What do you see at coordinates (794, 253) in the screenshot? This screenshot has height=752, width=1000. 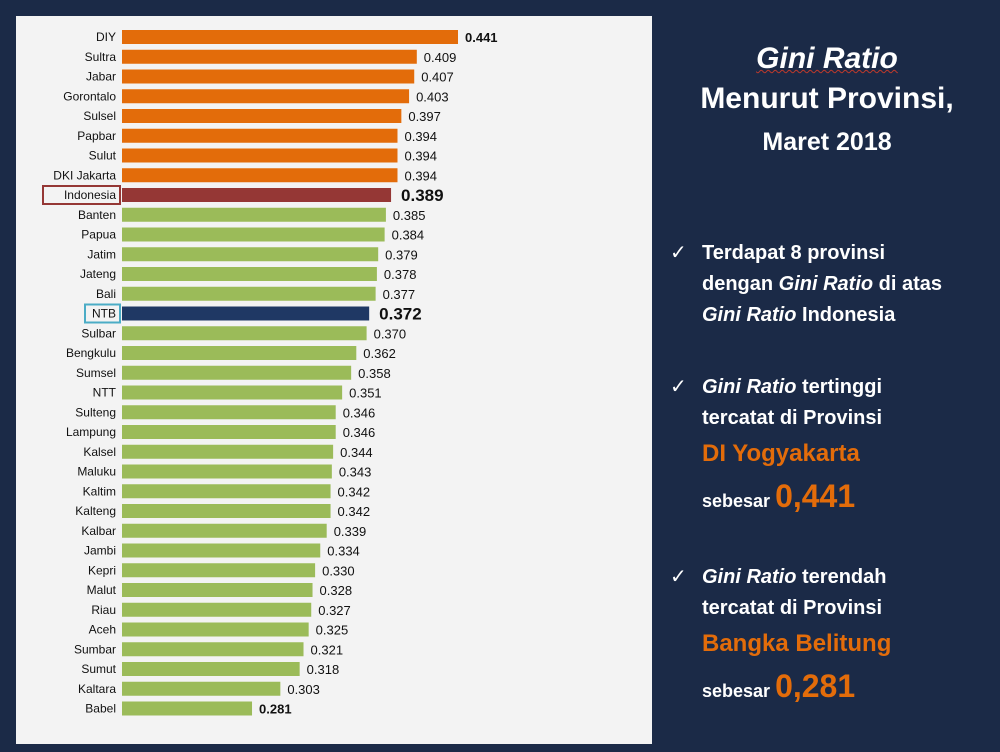 I see `bullet1-line1: Terdapat 8 provinsi` at bounding box center [794, 253].